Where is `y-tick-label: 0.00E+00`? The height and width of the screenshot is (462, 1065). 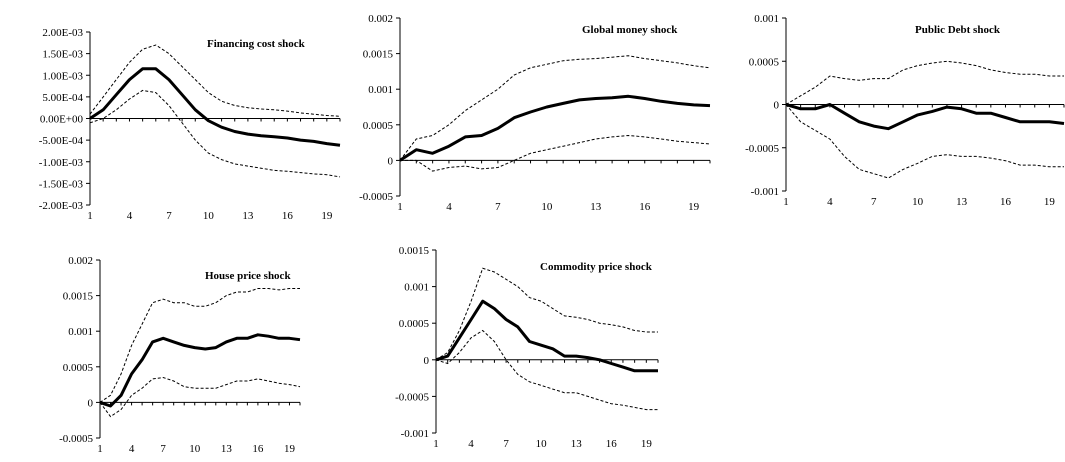 y-tick-label: 0.00E+00 is located at coordinates (62, 120).